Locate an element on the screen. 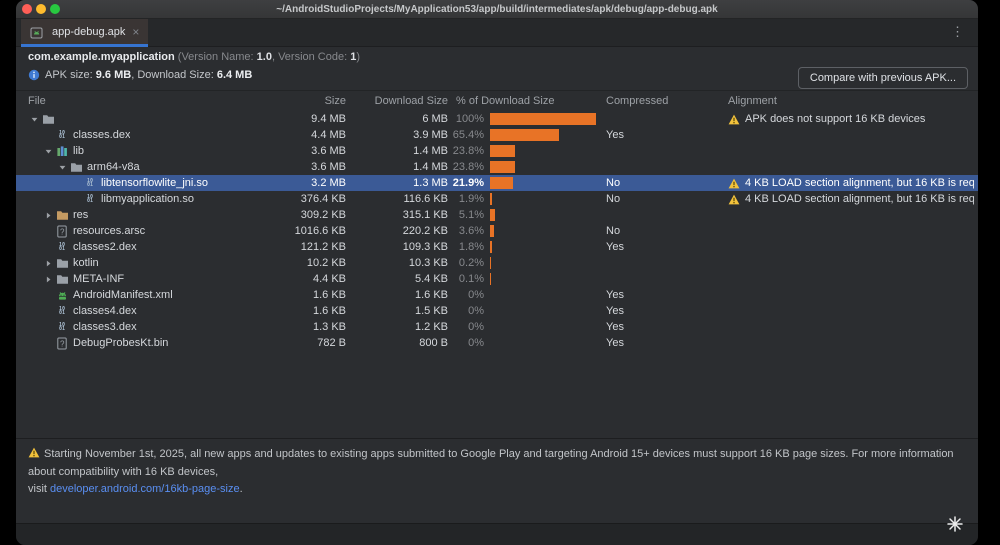  close-window-button is located at coordinates (27, 9).